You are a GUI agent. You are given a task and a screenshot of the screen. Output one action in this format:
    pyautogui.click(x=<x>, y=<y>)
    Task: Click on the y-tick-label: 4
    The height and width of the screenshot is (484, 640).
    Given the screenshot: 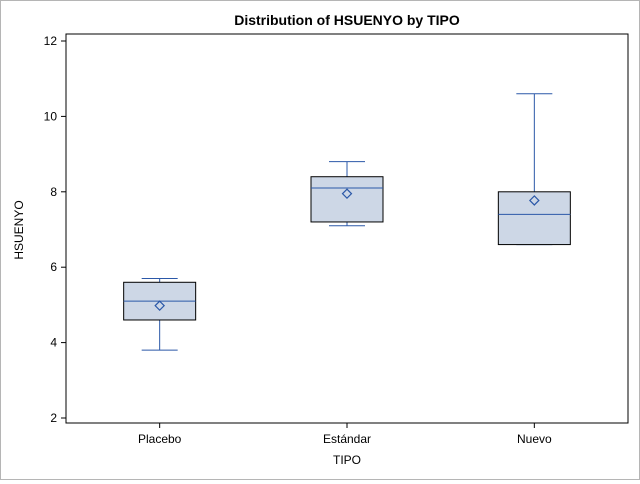 What is the action you would take?
    pyautogui.click(x=53, y=343)
    